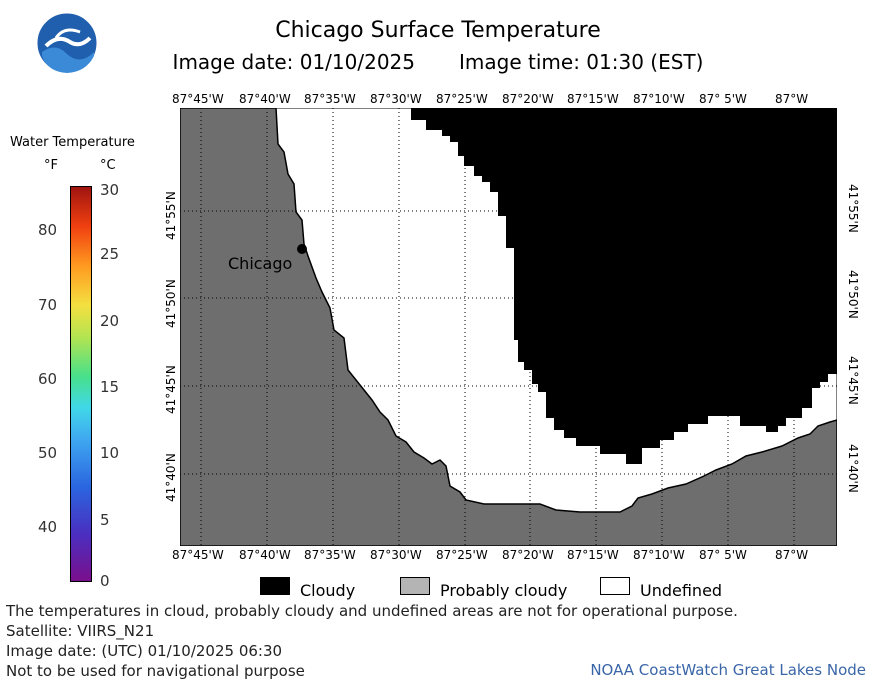 The image size is (876, 687). I want to click on credit: NOAA CoastWatch Great Lakes Node, so click(728, 670).